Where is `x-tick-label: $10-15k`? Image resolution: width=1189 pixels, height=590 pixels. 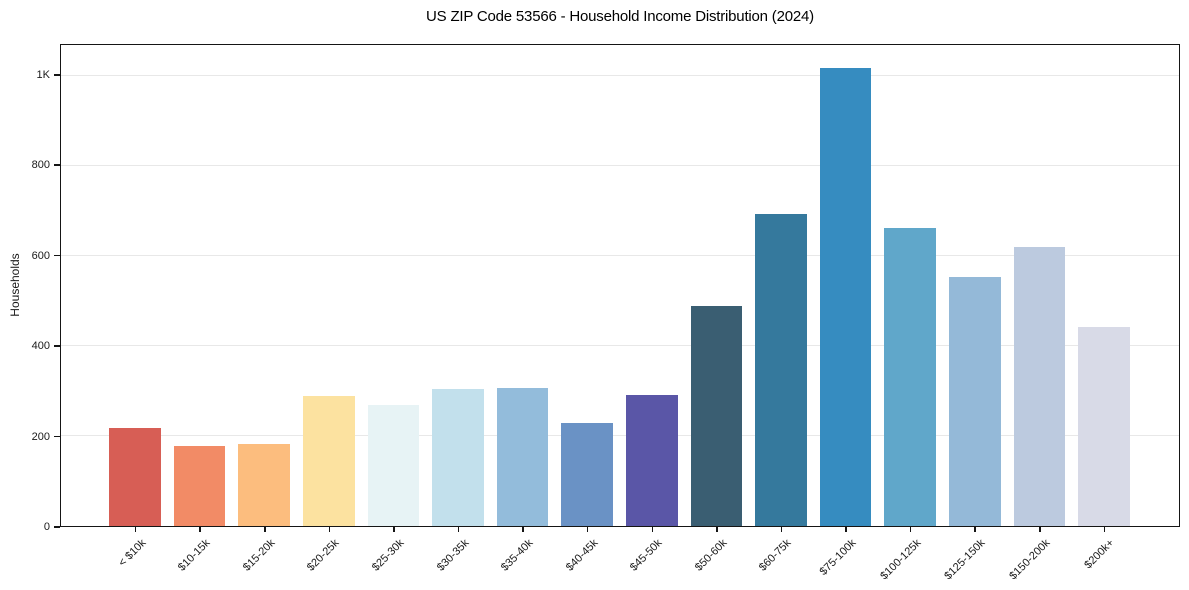
x-tick-label: $10-15k is located at coordinates (194, 555).